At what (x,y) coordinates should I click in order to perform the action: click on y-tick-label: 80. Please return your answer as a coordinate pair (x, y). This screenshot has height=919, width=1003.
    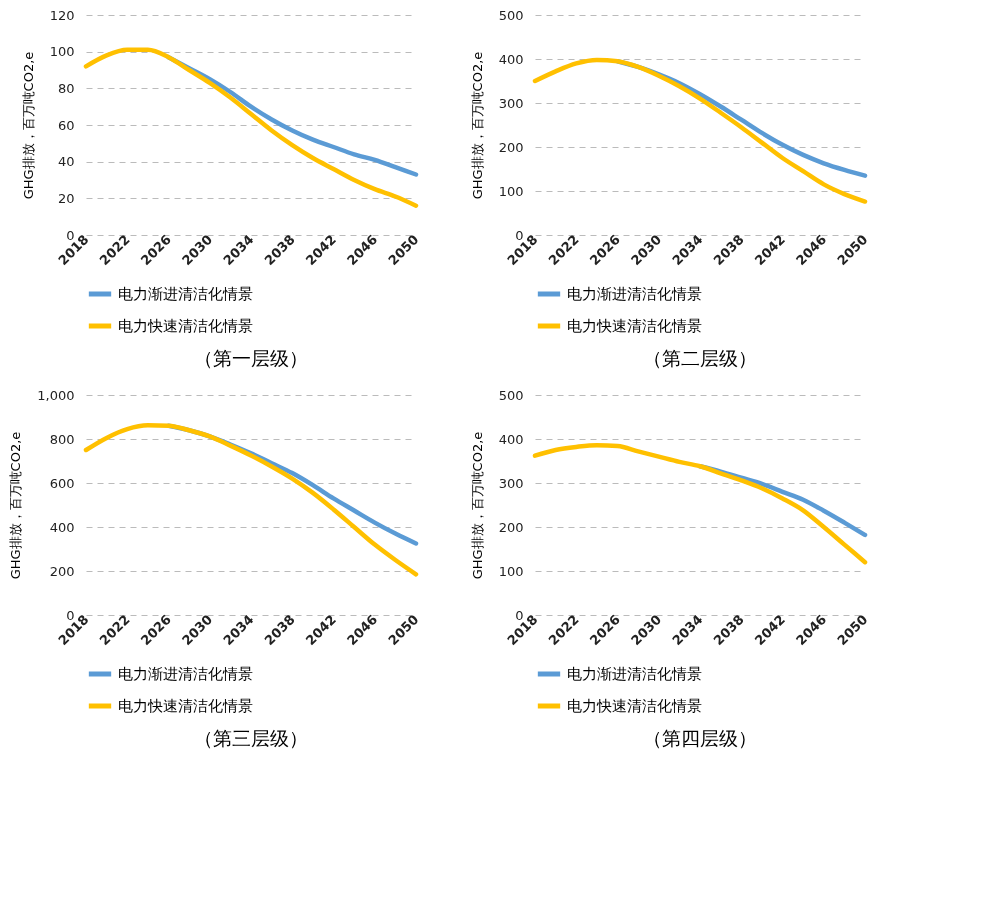
    Looking at the image, I should click on (66, 88).